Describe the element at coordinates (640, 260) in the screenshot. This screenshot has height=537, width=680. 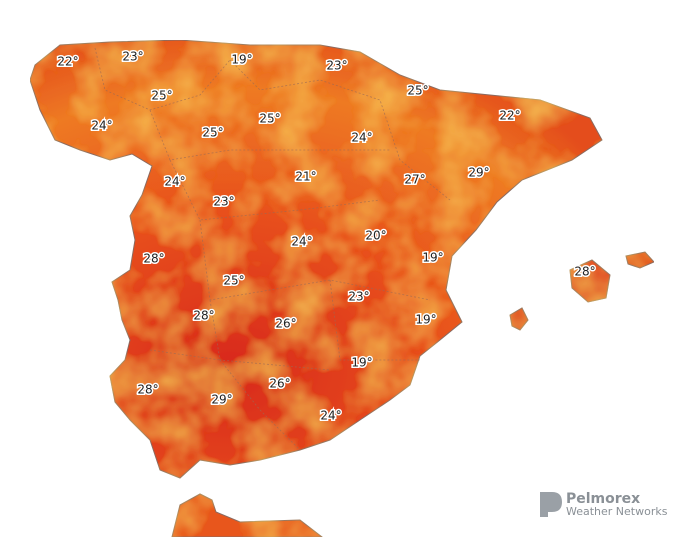
I see `menorca` at that location.